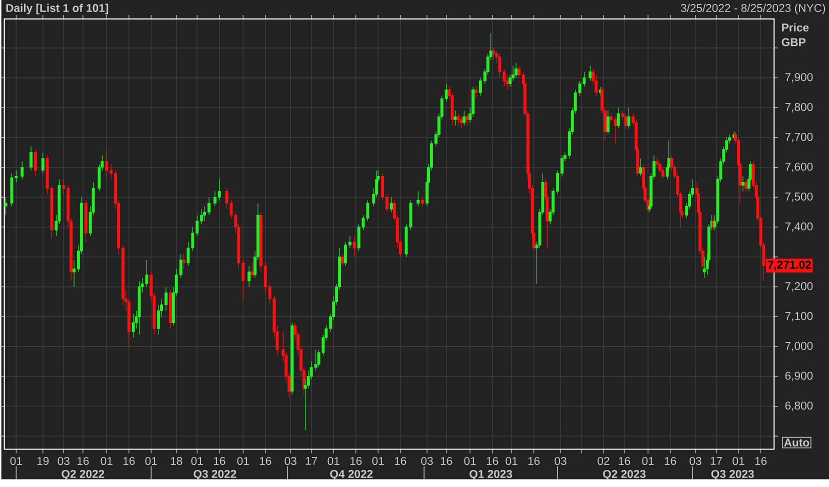  Describe the element at coordinates (215, 475) in the screenshot. I see `x2-tick-label: Q3 2022` at that location.